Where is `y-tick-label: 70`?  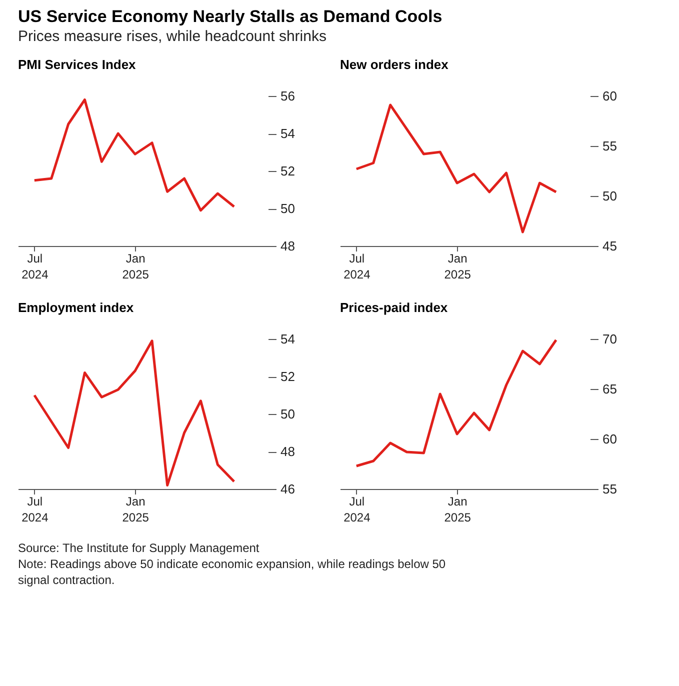 y-tick-label: 70 is located at coordinates (609, 339).